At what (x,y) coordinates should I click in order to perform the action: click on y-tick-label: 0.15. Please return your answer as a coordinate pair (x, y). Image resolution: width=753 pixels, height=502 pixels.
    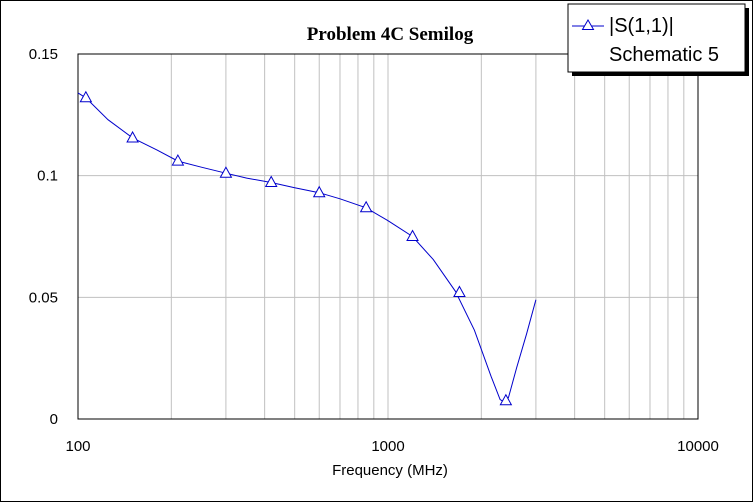
    Looking at the image, I should click on (43, 54).